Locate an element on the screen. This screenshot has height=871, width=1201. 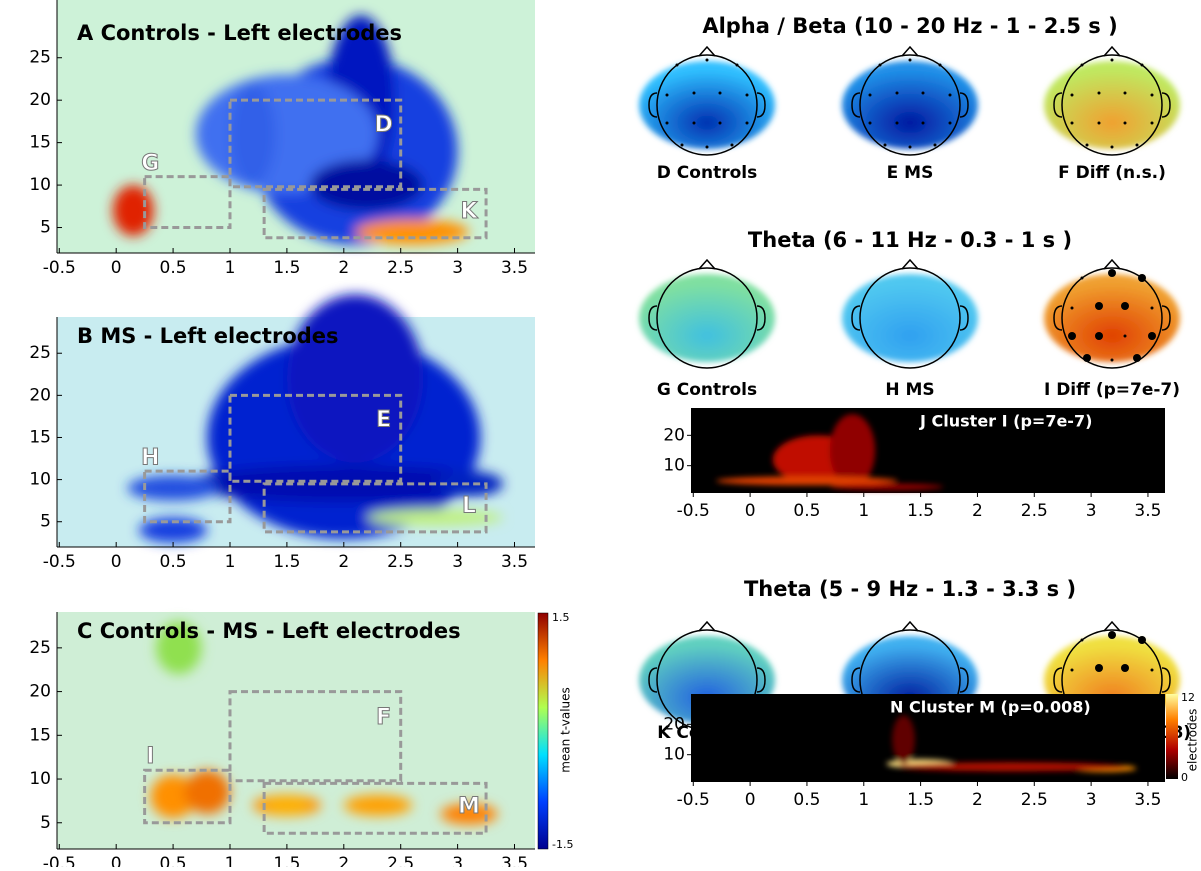
roi-label: H is located at coordinates (150, 458).